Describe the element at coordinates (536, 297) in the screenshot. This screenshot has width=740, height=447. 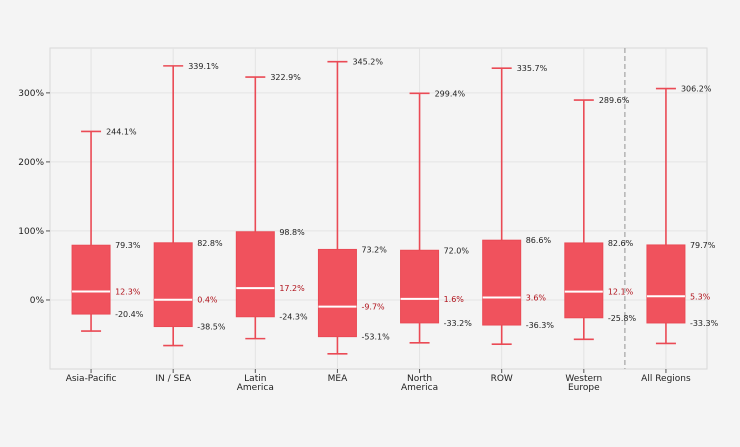
I see `median-label: 3.6%` at that location.